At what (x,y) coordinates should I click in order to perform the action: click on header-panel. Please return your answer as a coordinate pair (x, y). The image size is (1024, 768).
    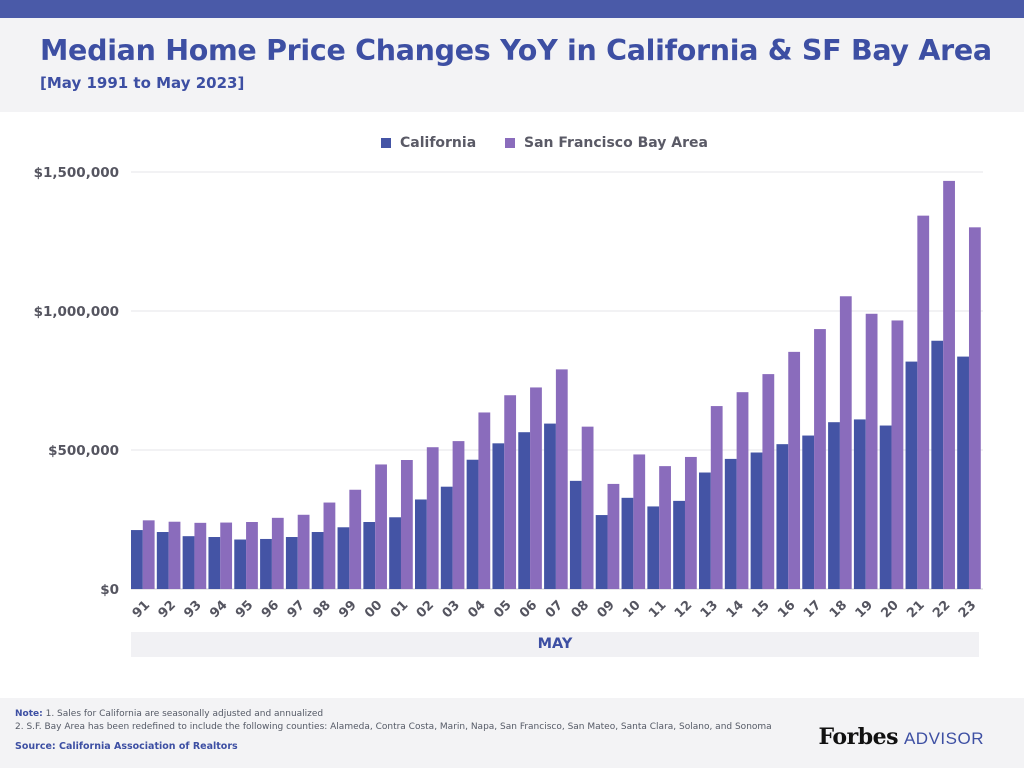
    Looking at the image, I should click on (512, 65).